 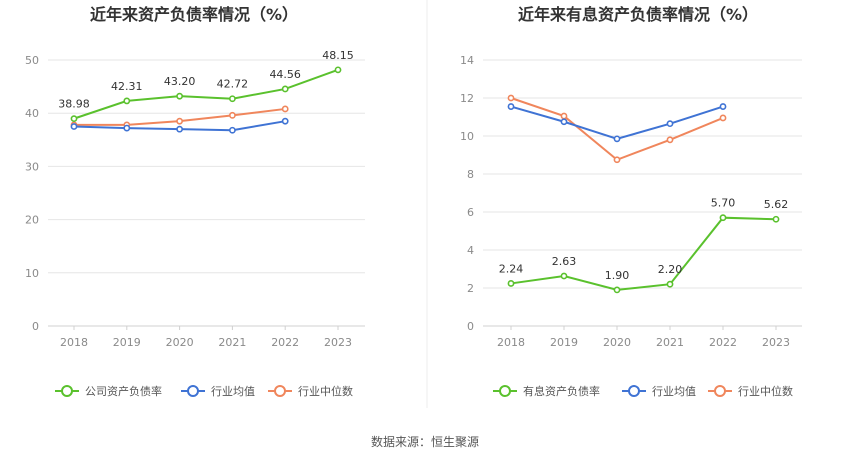 I want to click on y-tick-label: 8, so click(x=470, y=174).